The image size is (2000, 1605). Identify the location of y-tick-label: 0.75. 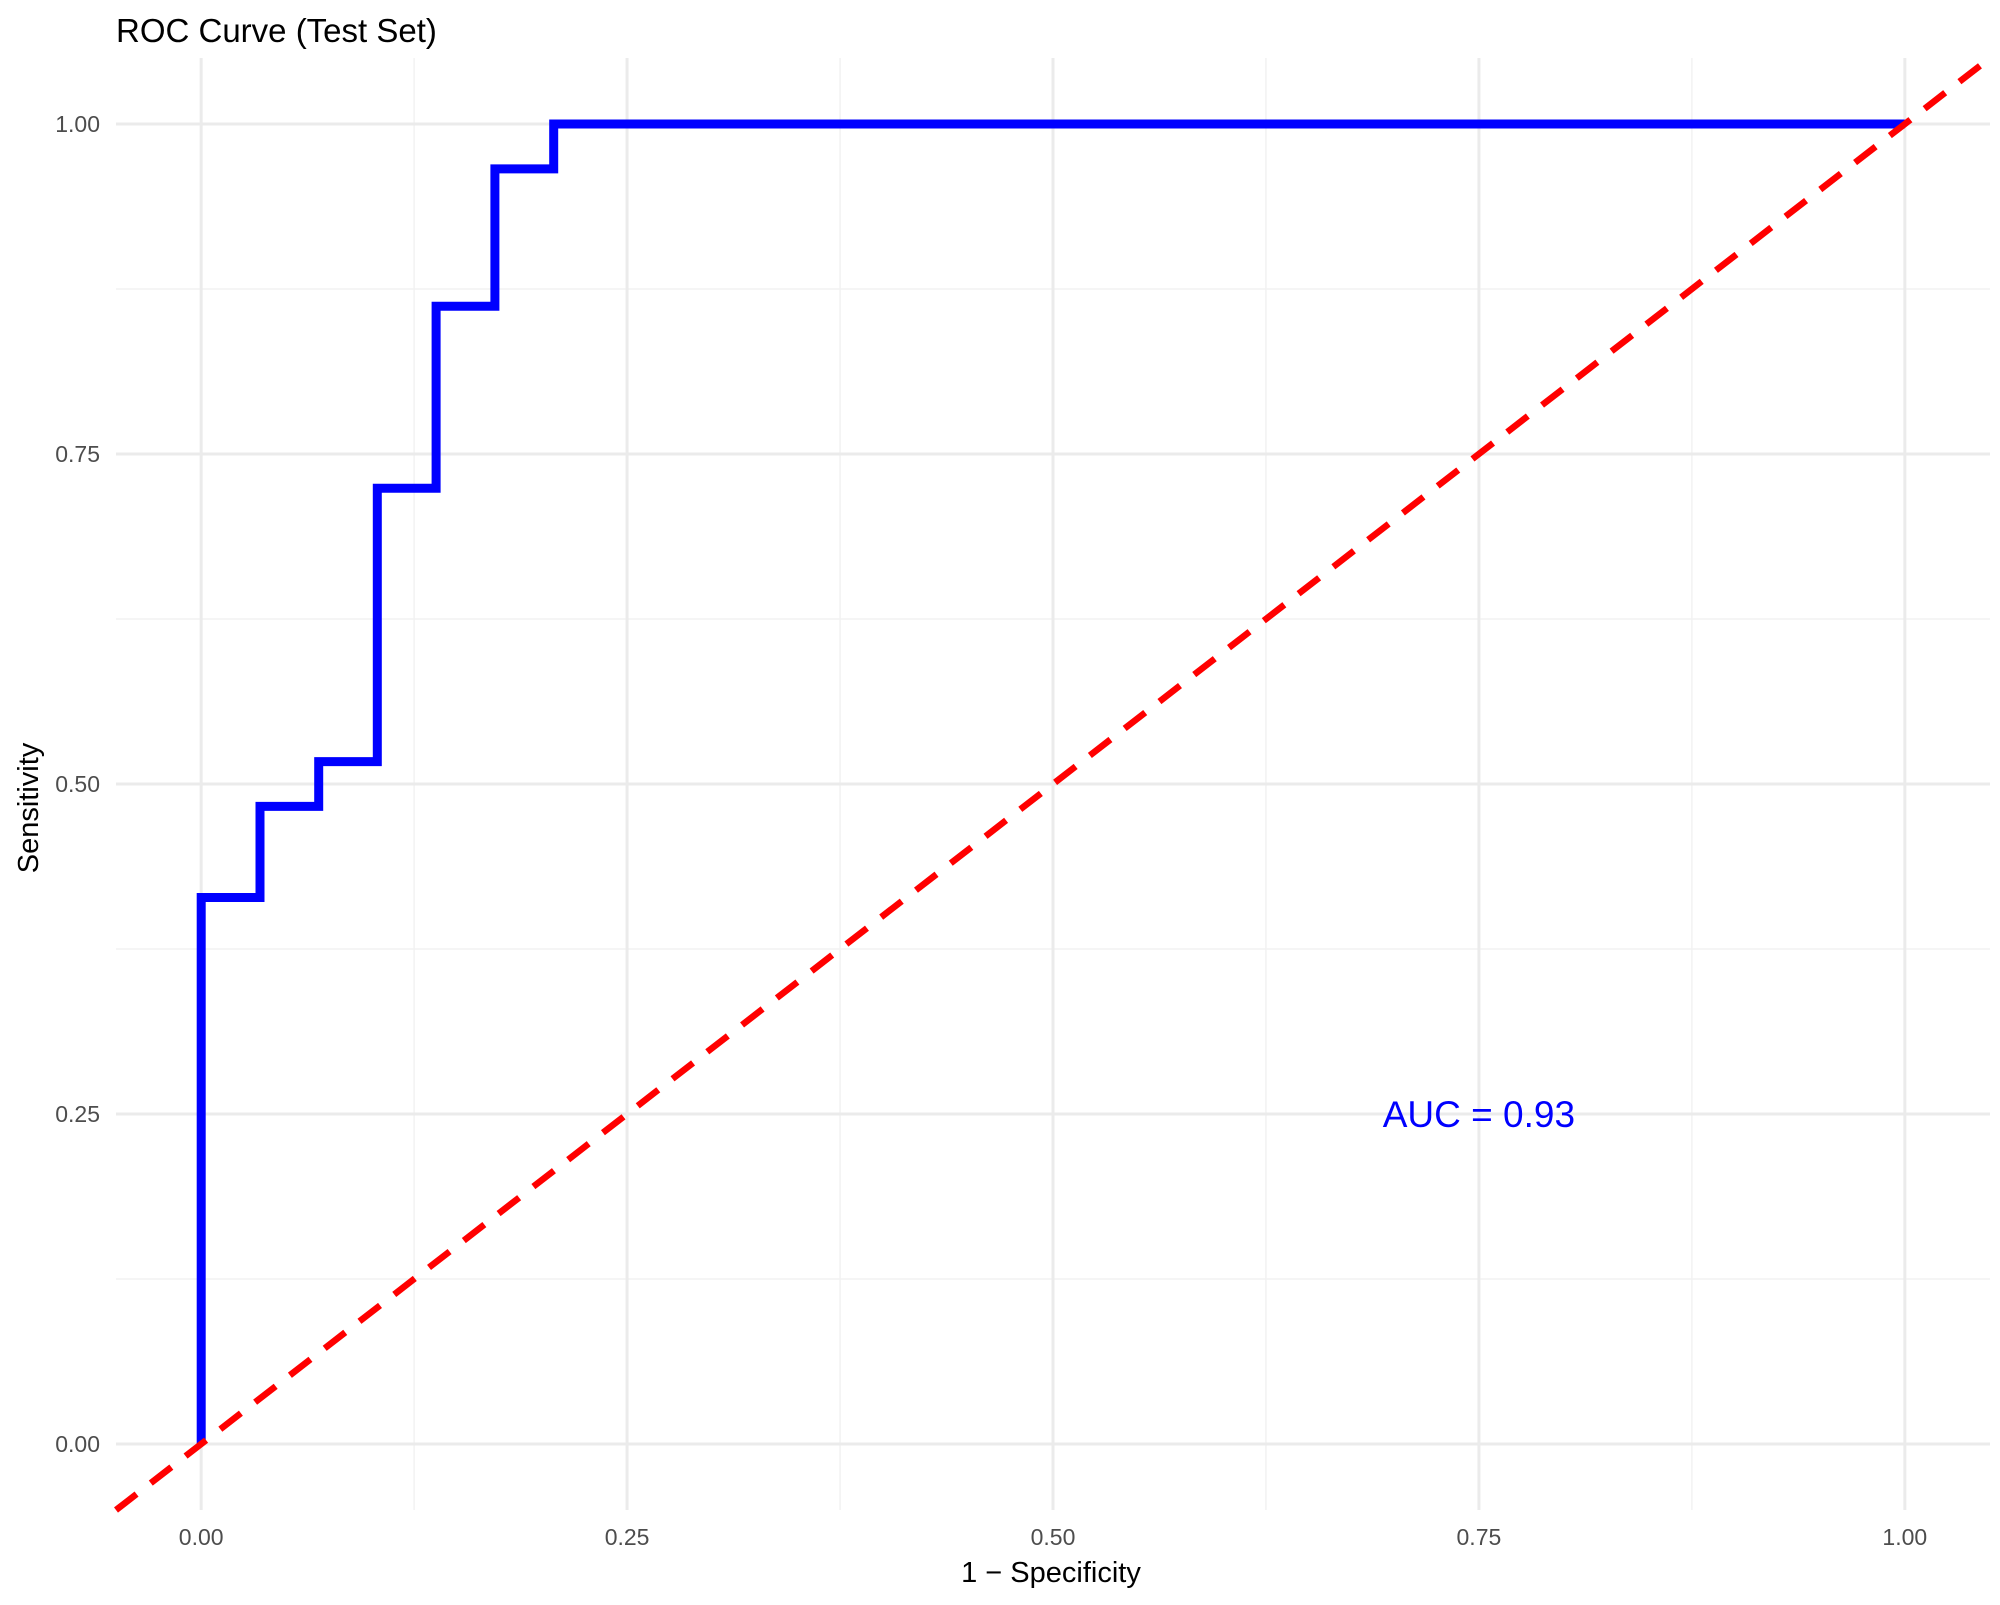
(77, 454).